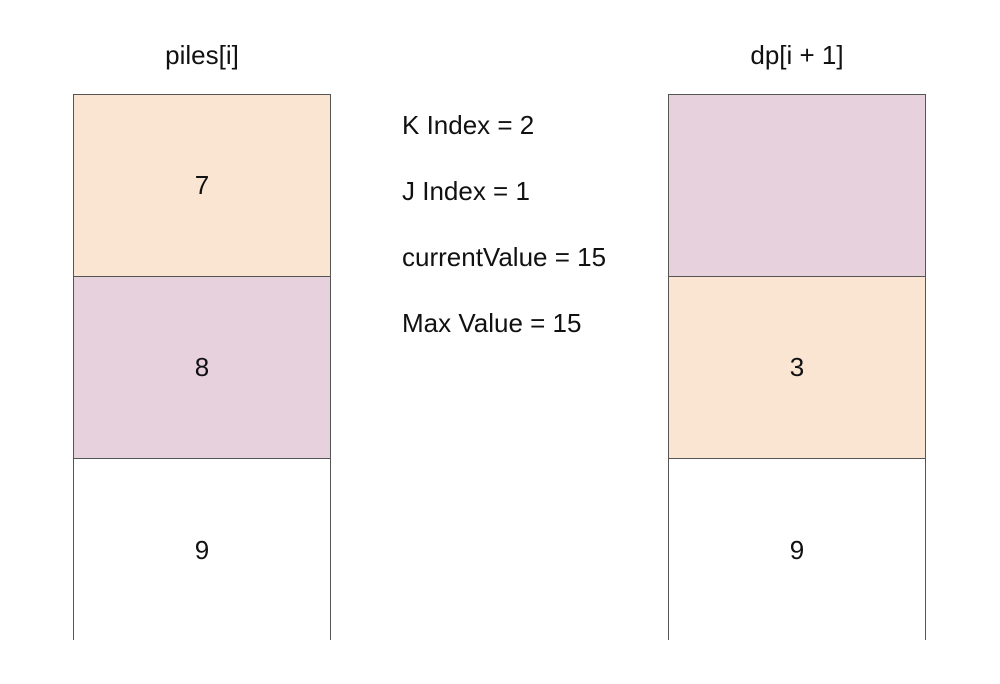 This screenshot has width=1000, height=684. I want to click on piles-cell-1: 8, so click(202, 368).